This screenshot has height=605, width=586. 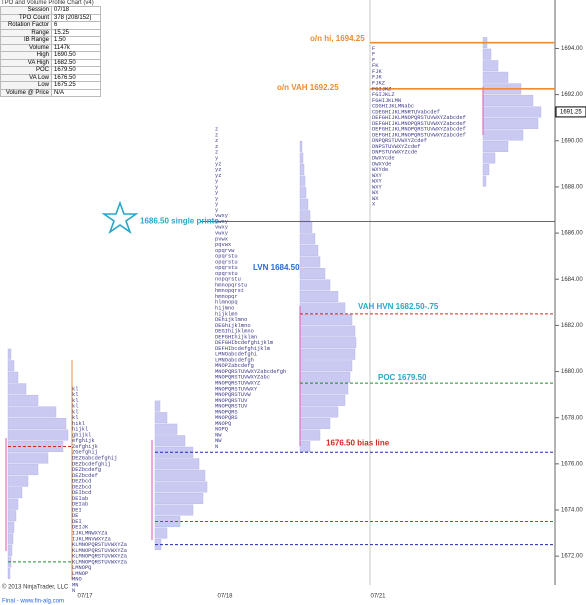 I want to click on annotation: o/n hi, 1694.25, so click(x=337, y=38).